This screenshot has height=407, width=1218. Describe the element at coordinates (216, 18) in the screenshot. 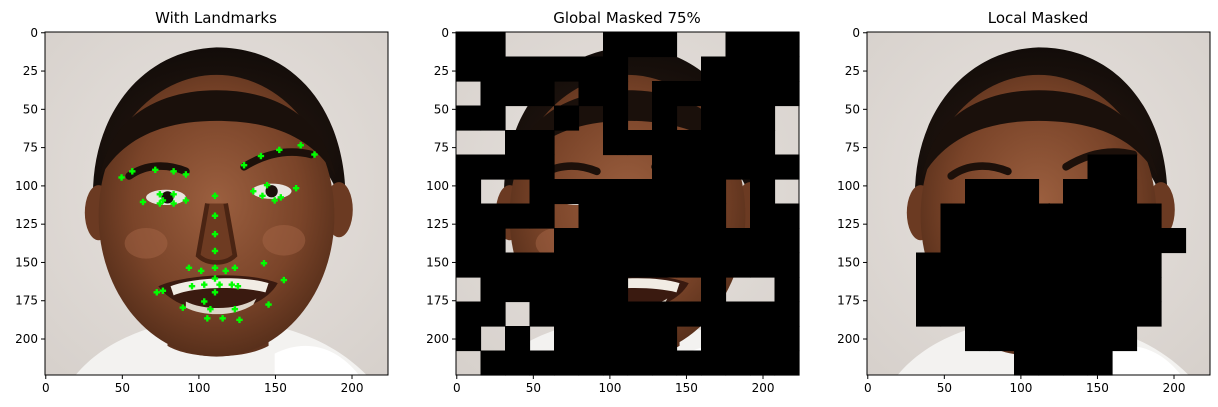

I see `panel-title: With Landmarks` at that location.